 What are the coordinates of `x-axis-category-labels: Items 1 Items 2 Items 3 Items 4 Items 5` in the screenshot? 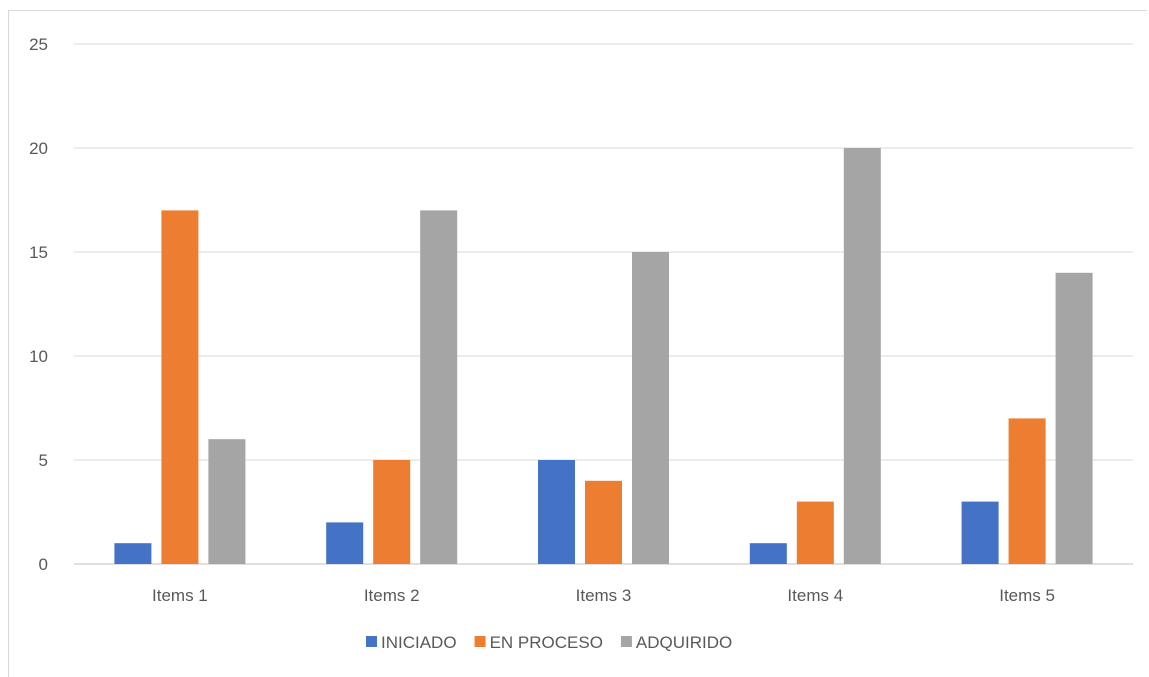 It's located at (603, 595).